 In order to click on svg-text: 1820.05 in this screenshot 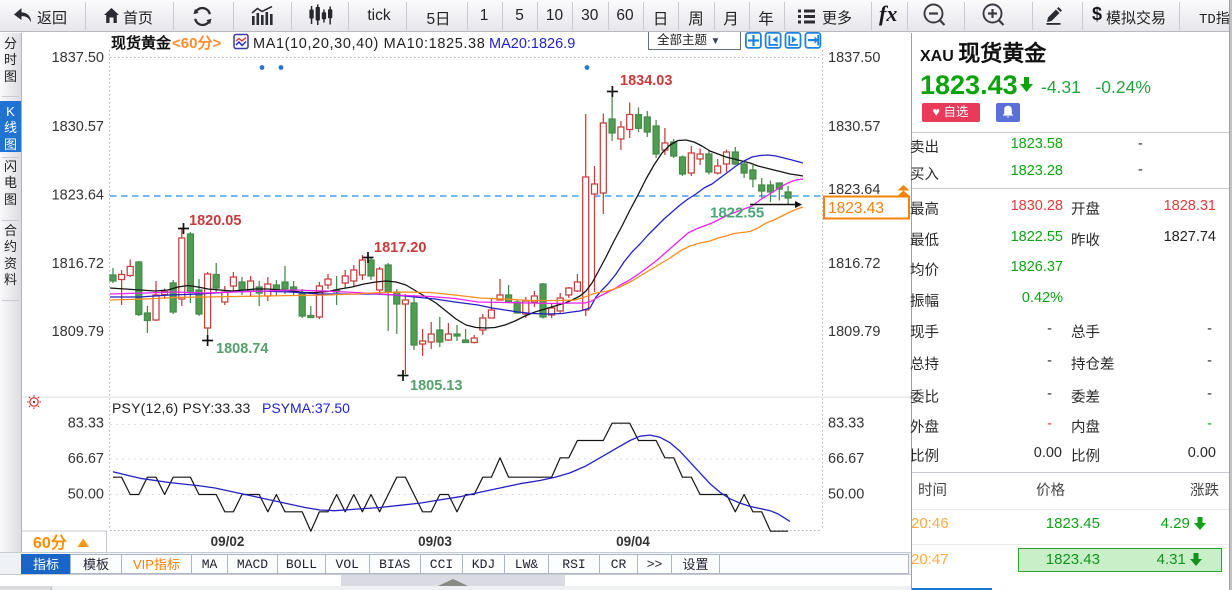, I will do `click(215, 221)`.